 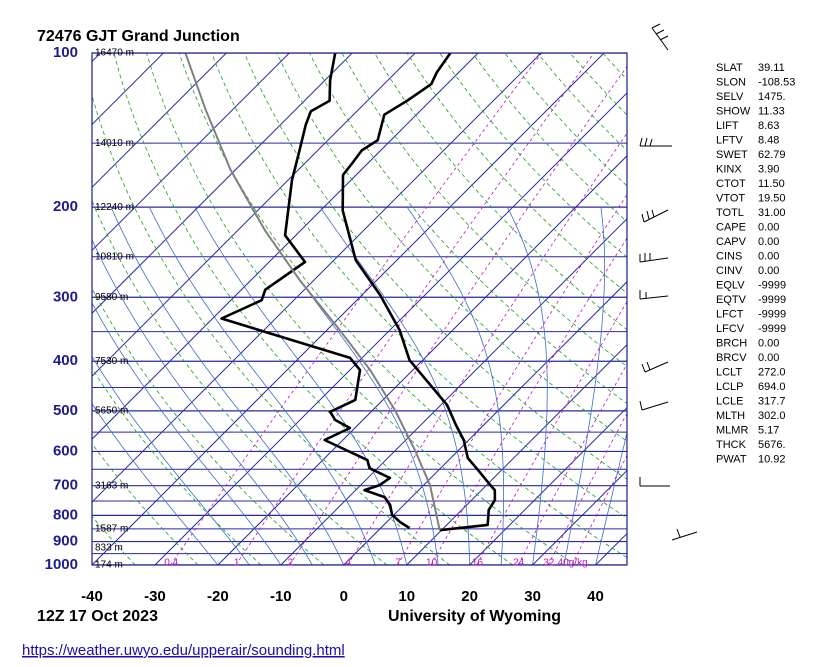 I want to click on x-tick-label: 40, so click(x=595, y=596).